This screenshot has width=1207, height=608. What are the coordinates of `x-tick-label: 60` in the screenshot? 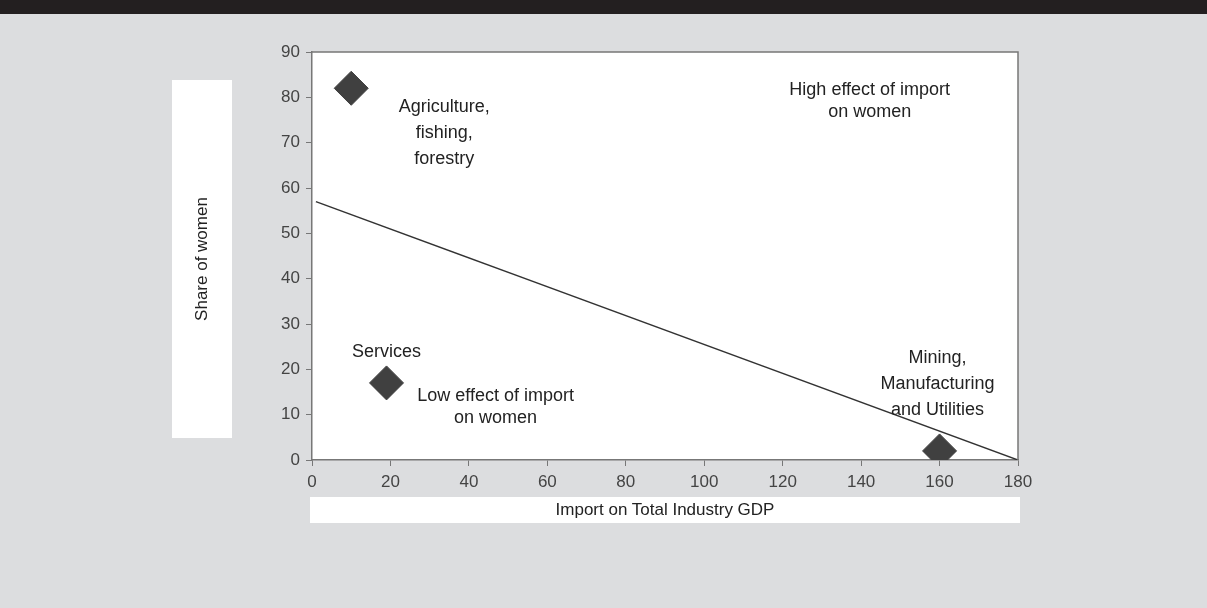 It's located at (547, 481).